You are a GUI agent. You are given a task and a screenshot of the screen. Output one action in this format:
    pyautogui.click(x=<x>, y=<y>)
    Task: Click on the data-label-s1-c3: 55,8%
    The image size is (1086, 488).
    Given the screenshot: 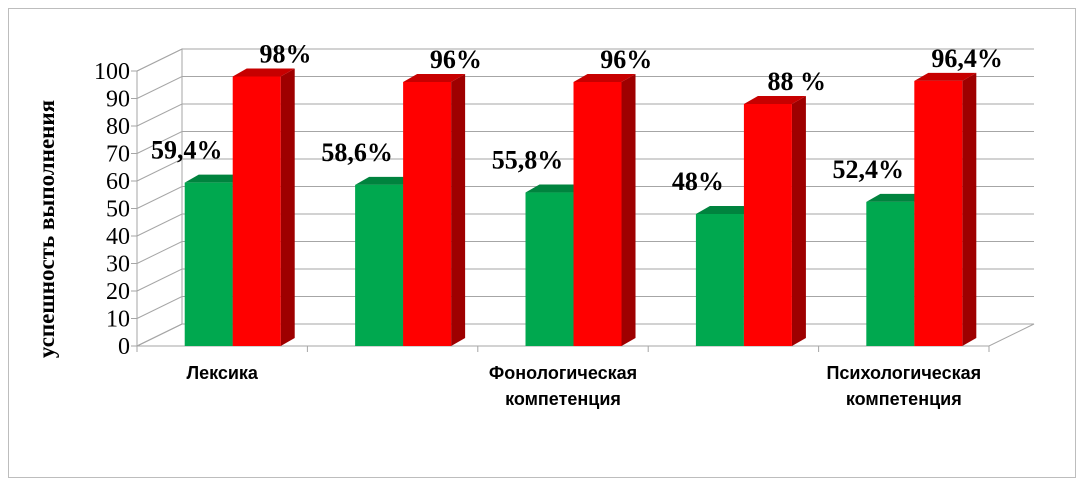 What is the action you would take?
    pyautogui.click(x=528, y=160)
    